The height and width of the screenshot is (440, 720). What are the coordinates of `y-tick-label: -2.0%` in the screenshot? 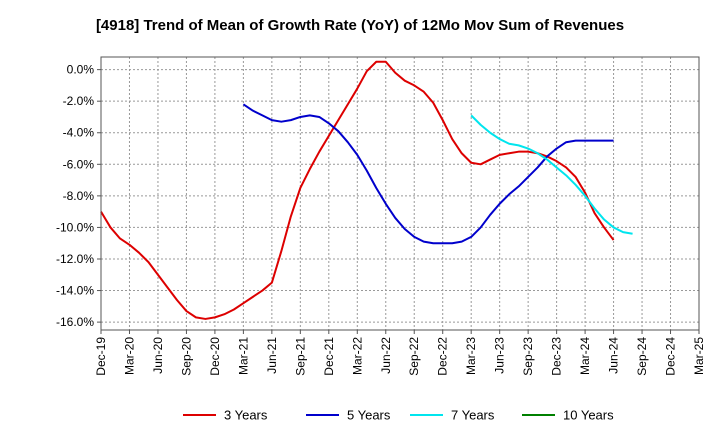 It's located at (79, 101).